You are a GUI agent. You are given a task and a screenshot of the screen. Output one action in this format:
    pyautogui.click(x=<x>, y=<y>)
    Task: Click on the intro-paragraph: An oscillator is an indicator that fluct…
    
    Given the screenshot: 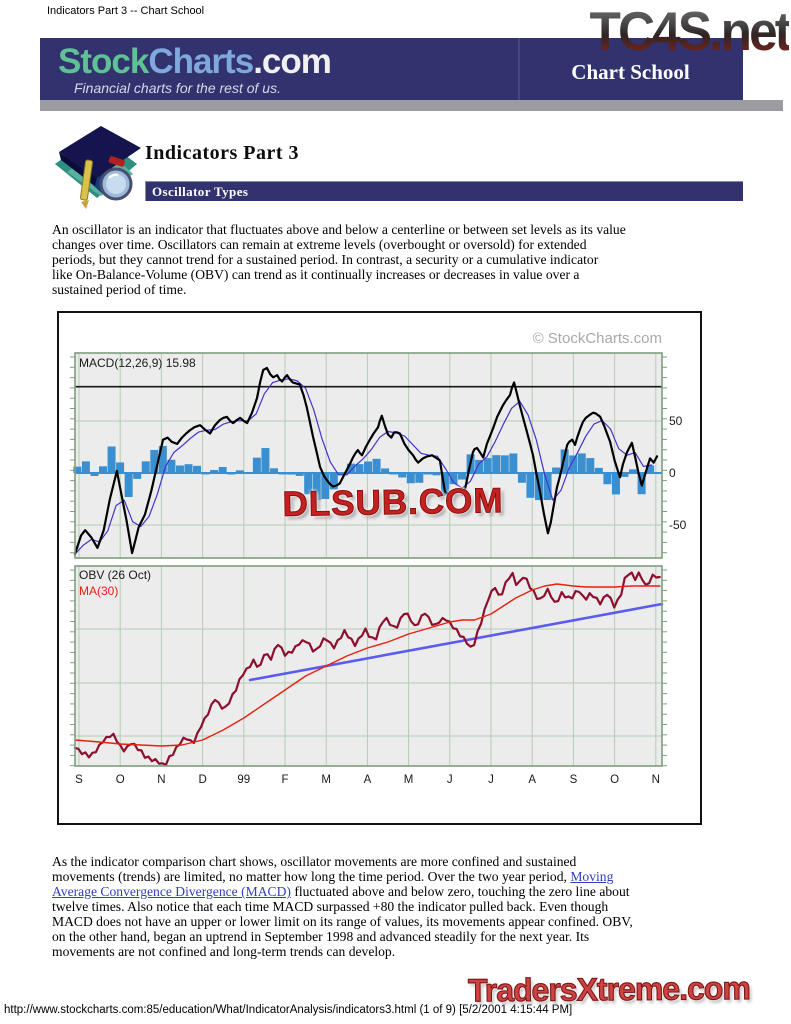 What is the action you would take?
    pyautogui.click(x=408, y=259)
    